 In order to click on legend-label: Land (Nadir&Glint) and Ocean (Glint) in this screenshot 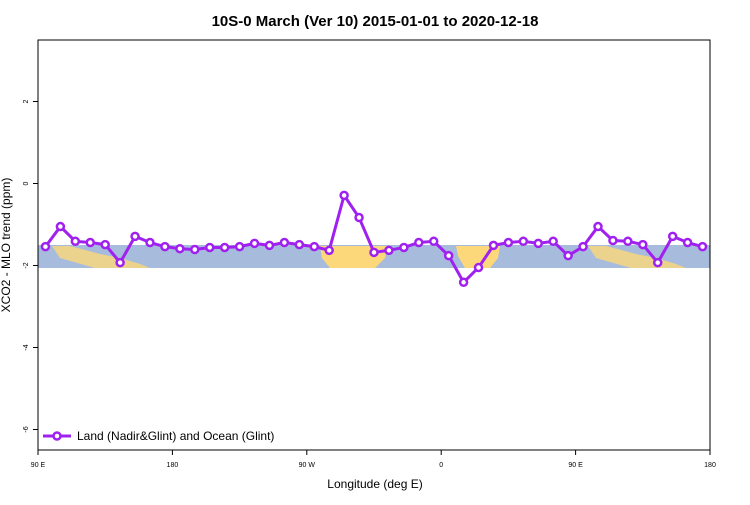, I will do `click(175, 436)`.